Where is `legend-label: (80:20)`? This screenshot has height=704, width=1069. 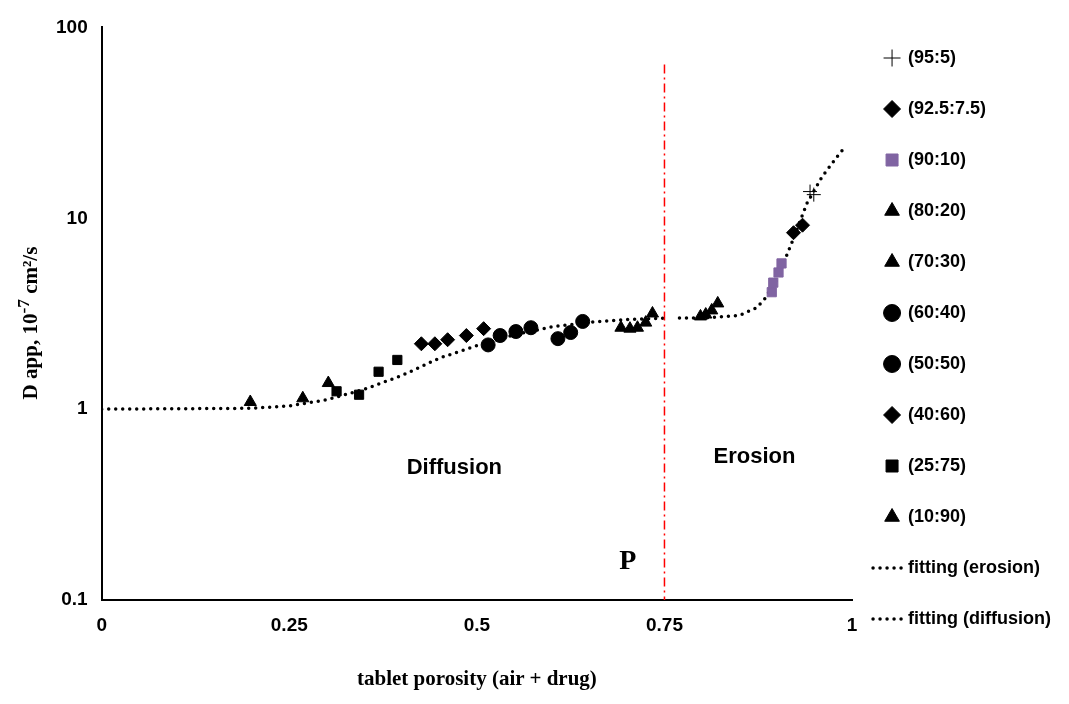 legend-label: (80:20) is located at coordinates (937, 209).